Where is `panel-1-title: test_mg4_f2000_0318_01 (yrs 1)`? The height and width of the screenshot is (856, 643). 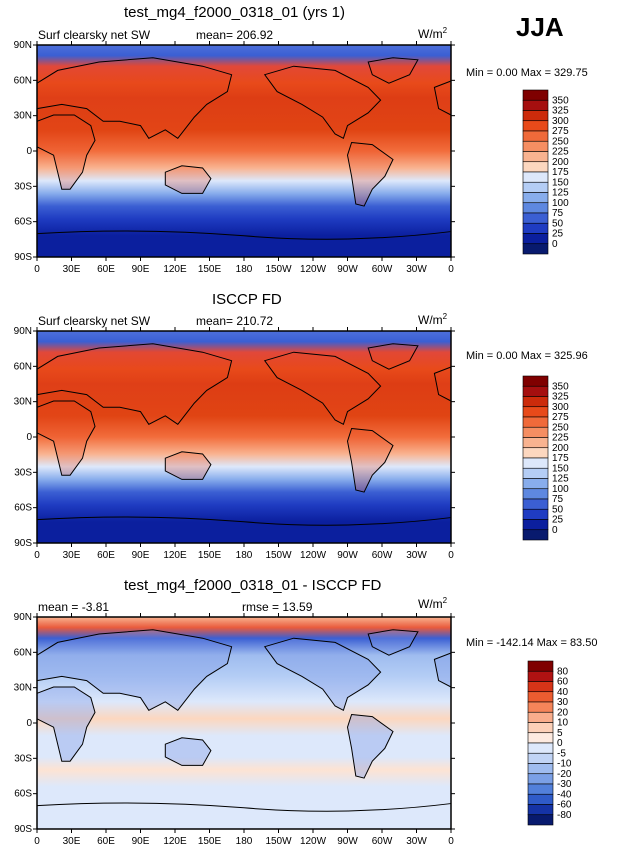
panel-1-title: test_mg4_f2000_0318_01 (yrs 1) is located at coordinates (234, 12).